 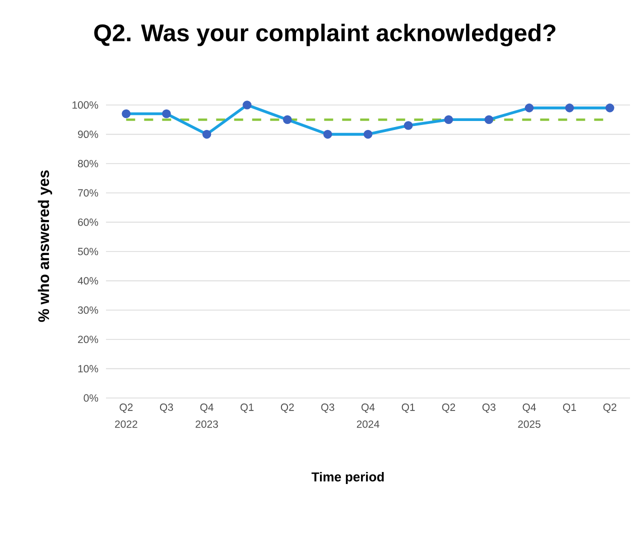 What do you see at coordinates (88, 193) in the screenshot?
I see `y-tick-label: 70%` at bounding box center [88, 193].